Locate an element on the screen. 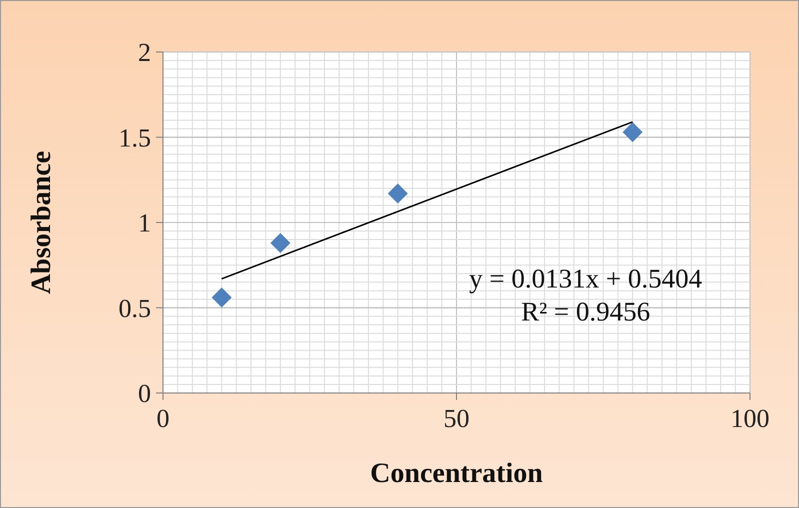  x-tick-label: 50 is located at coordinates (457, 418).